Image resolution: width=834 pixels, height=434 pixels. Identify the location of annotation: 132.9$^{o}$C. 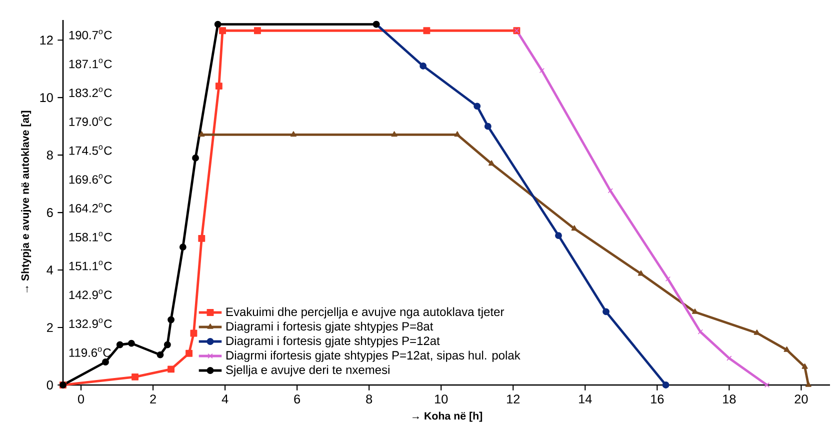
(90, 323).